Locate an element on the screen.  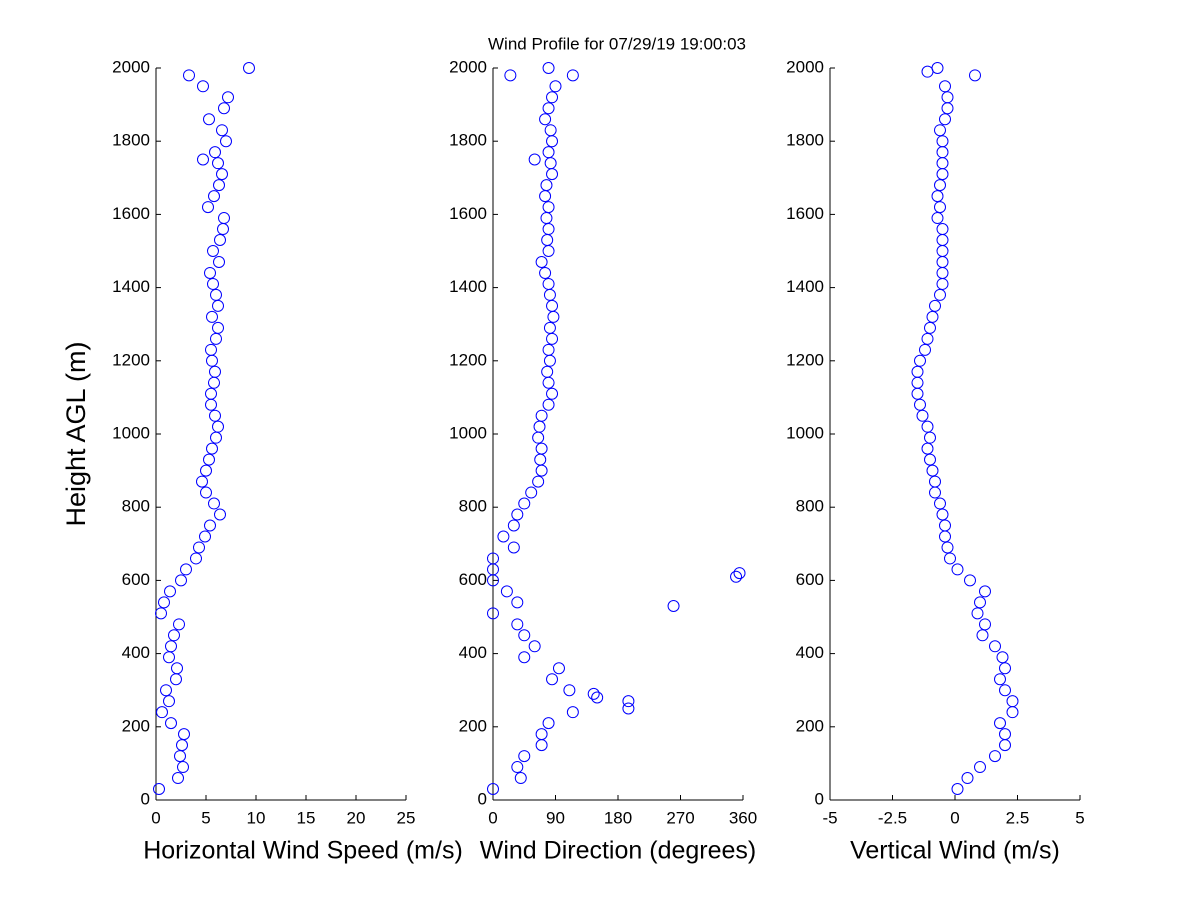
y-tick-label: 1400 is located at coordinates (468, 286).